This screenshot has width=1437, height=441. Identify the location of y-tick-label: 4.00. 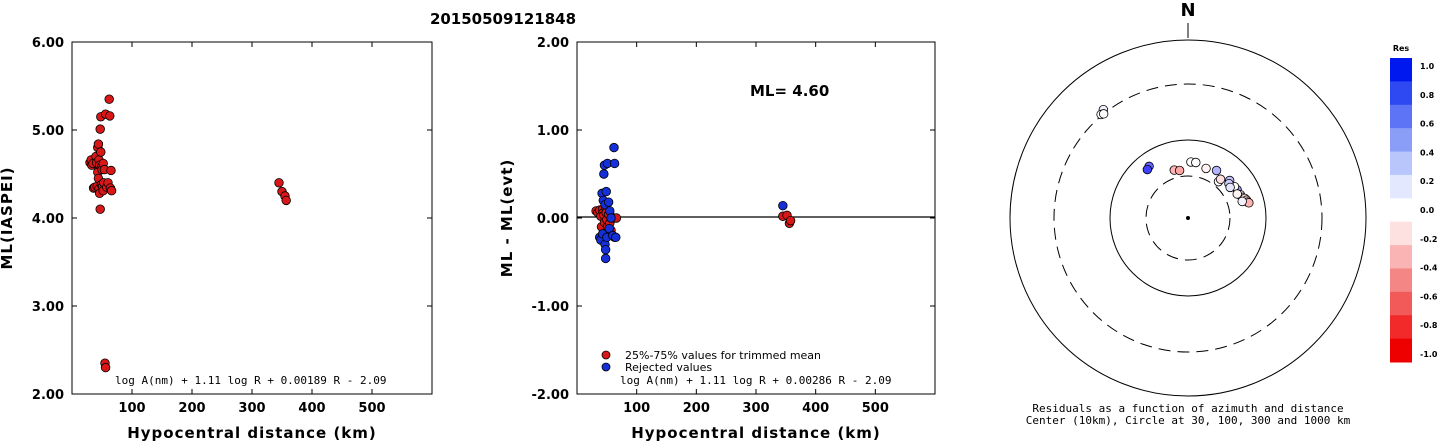
(48, 219).